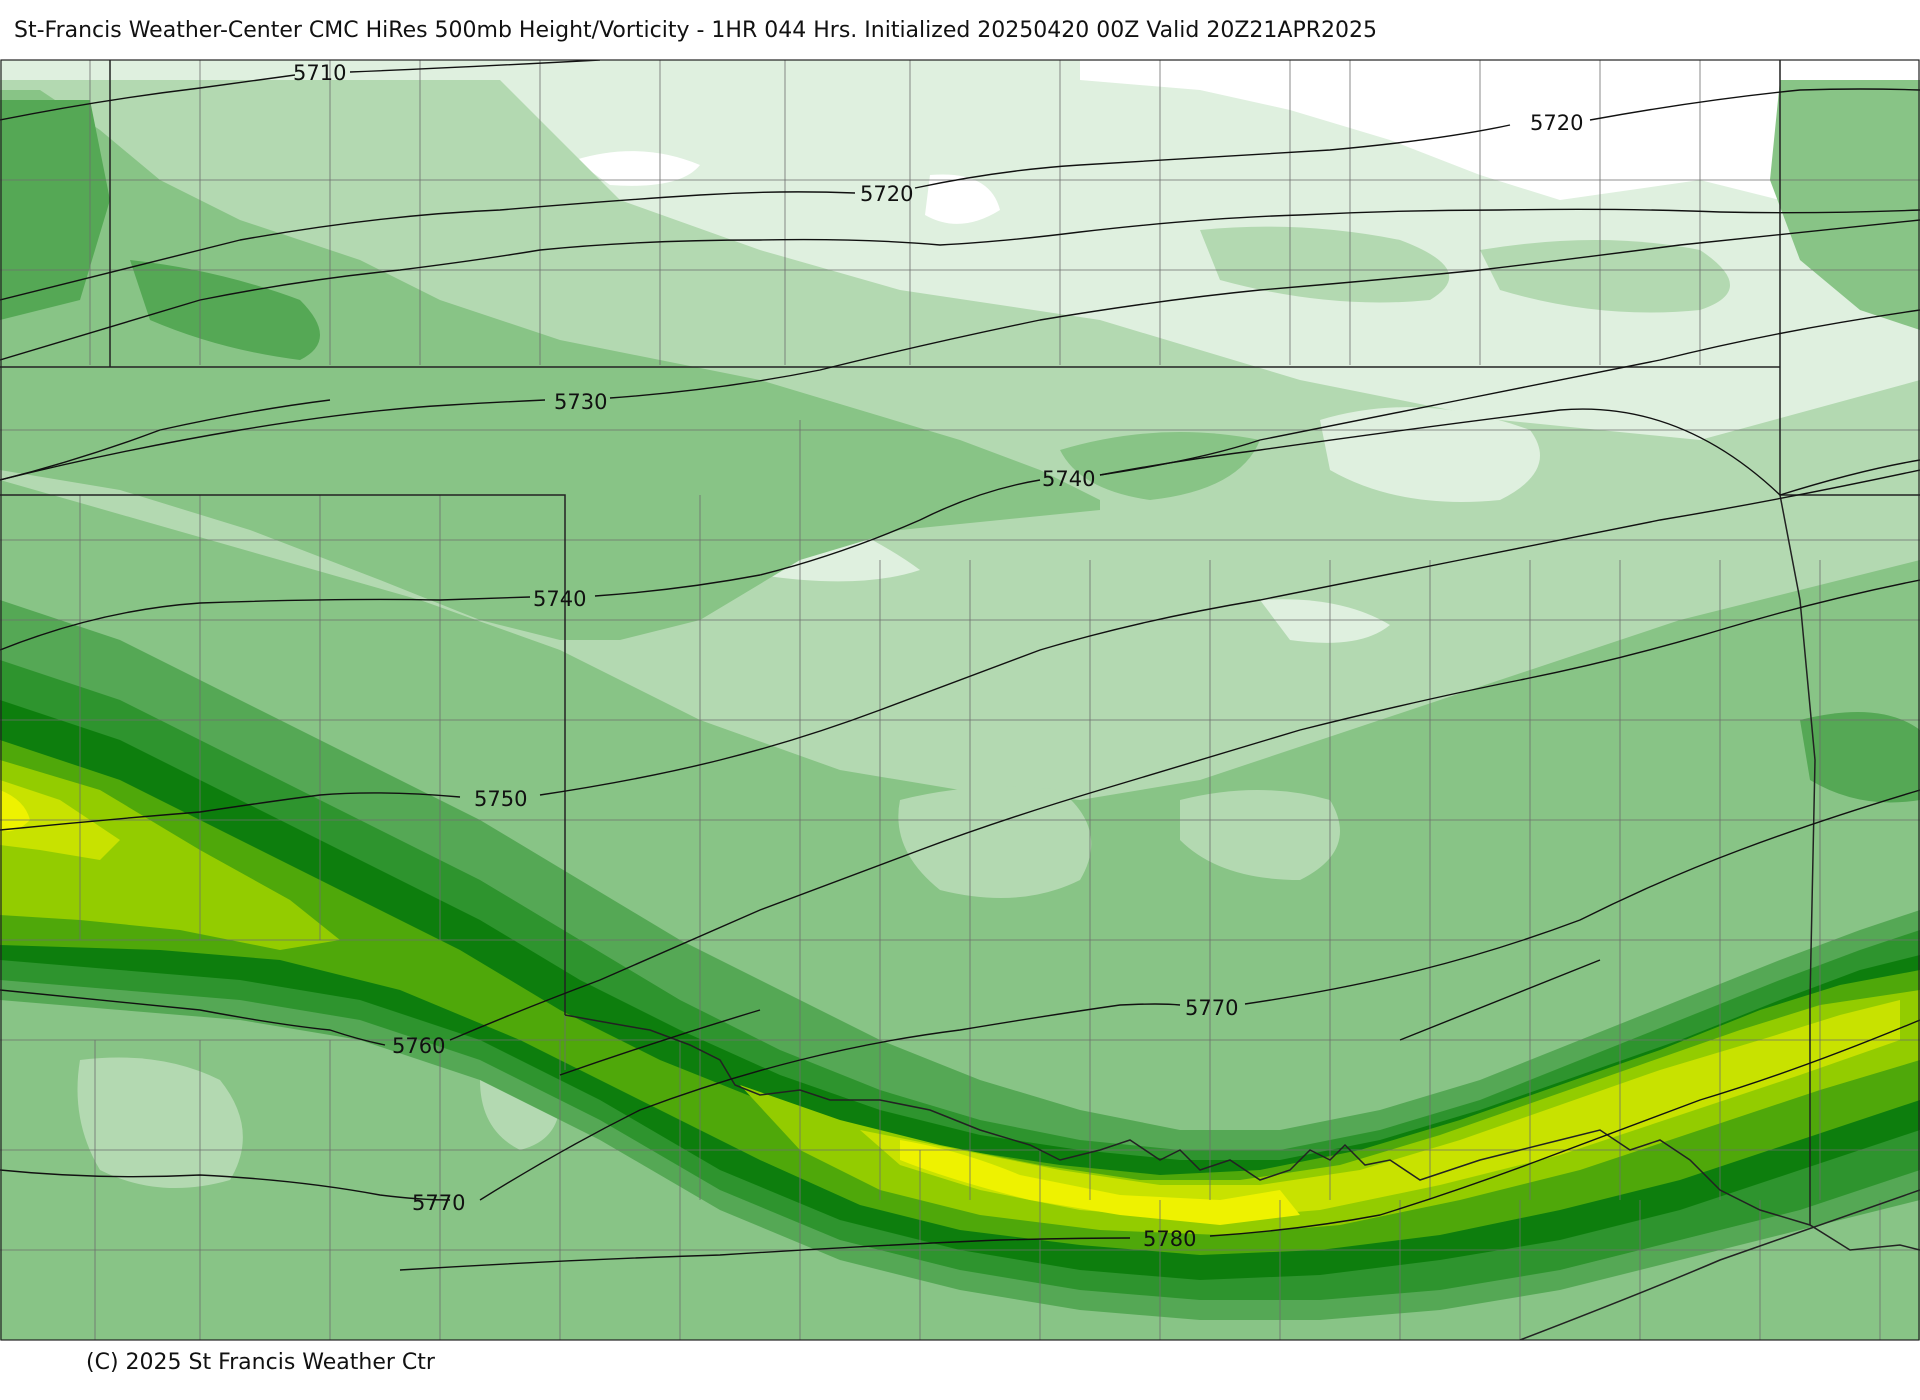 This screenshot has width=1920, height=1400. I want to click on contour-label-5780: 5780, so click(1169, 1239).